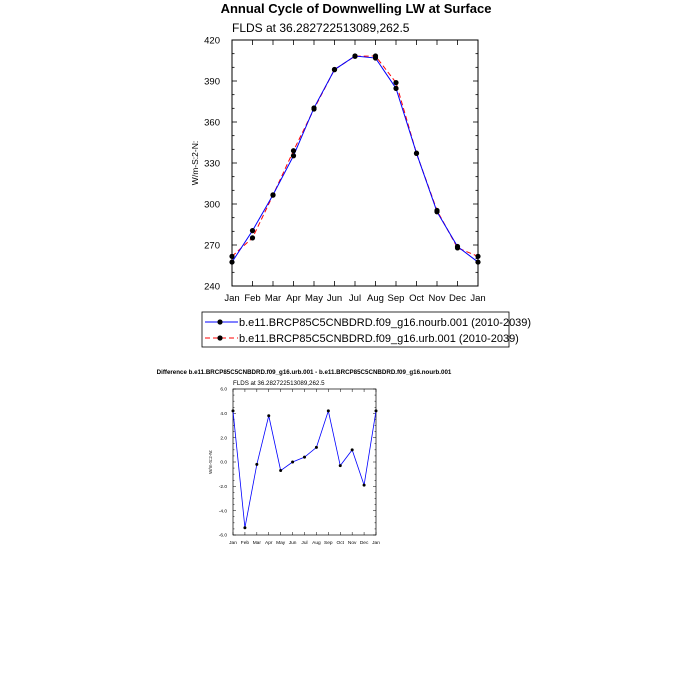 This screenshot has width=700, height=700. I want to click on y-tick-label: 390, so click(212, 81).